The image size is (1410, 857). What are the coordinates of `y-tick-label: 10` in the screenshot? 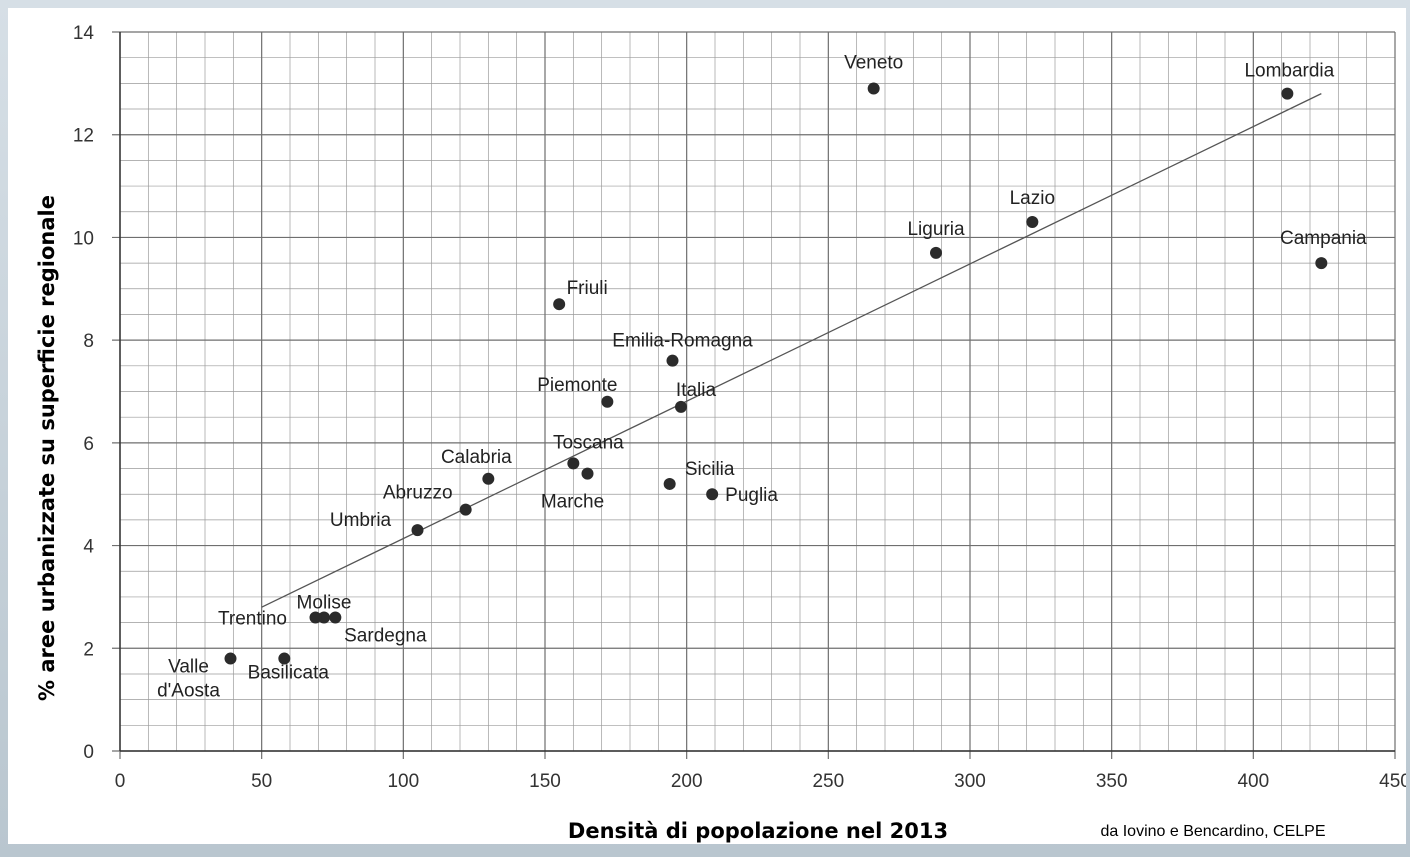 It's located at (83, 238).